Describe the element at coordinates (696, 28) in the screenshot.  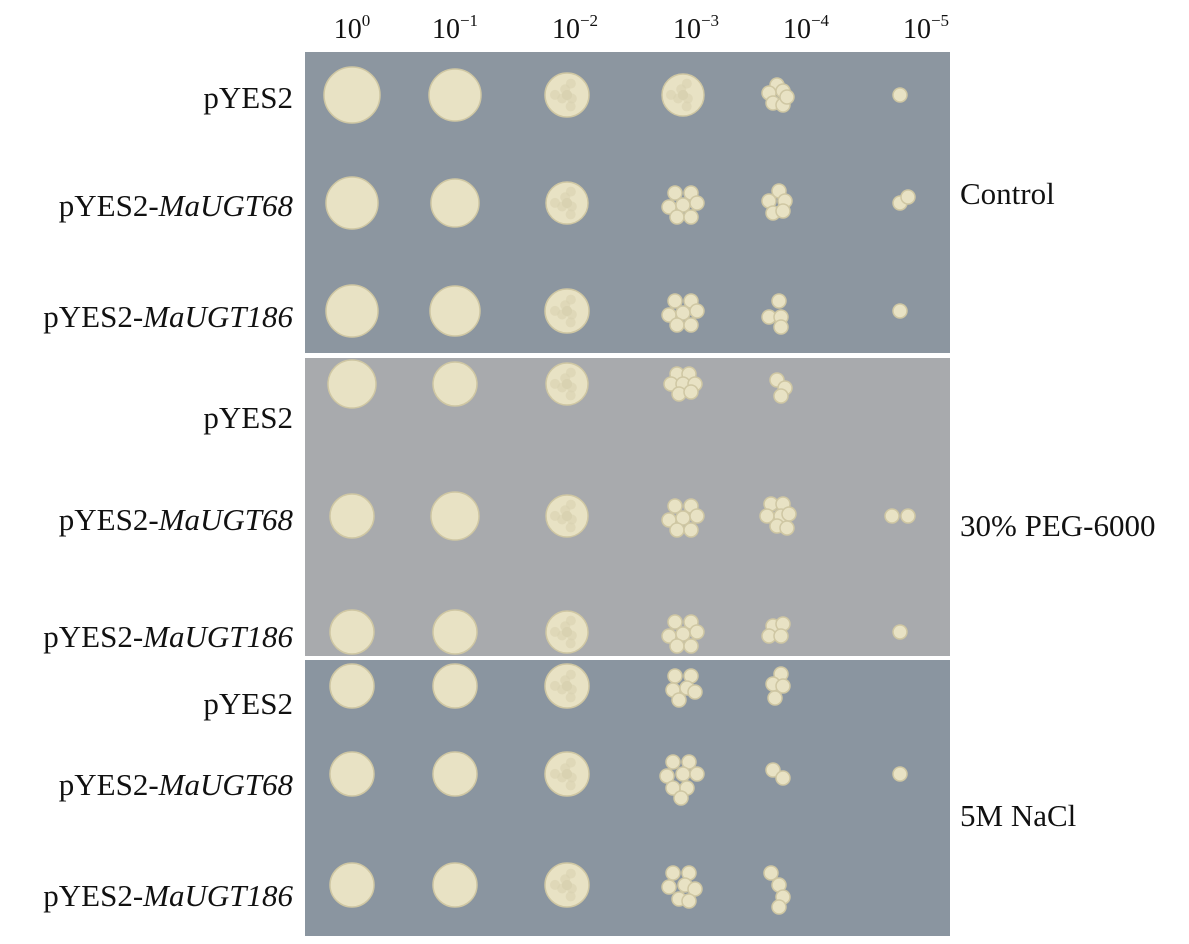
I see `dilution-label-3: 10−3` at that location.